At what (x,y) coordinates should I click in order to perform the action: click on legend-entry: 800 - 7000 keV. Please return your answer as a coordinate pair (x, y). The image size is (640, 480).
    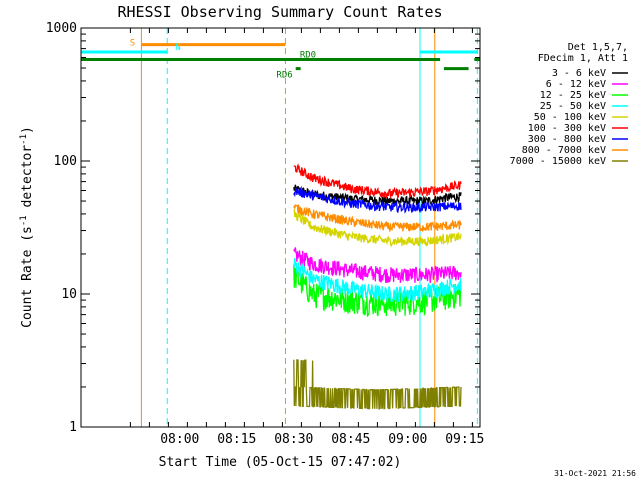
    Looking at the image, I should click on (564, 150).